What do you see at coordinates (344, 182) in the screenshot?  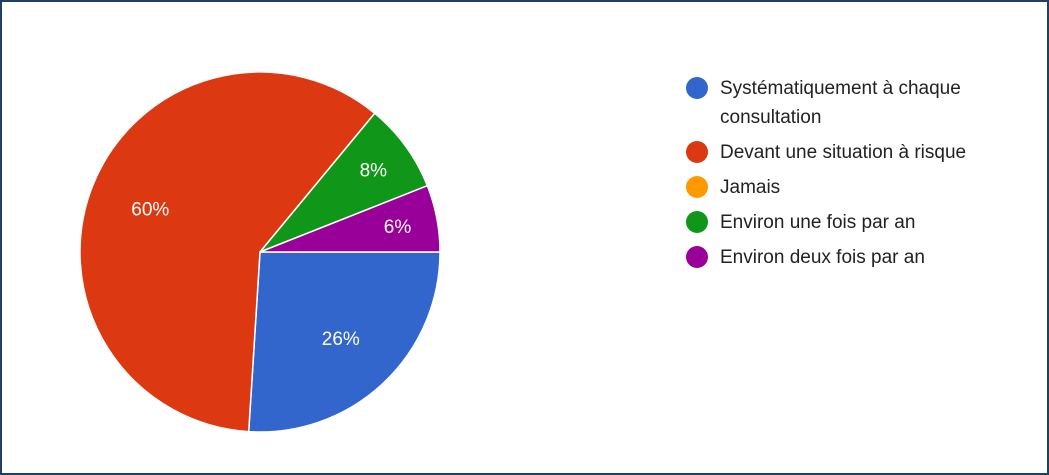 I see `pie-slice-une-fois-par-an` at bounding box center [344, 182].